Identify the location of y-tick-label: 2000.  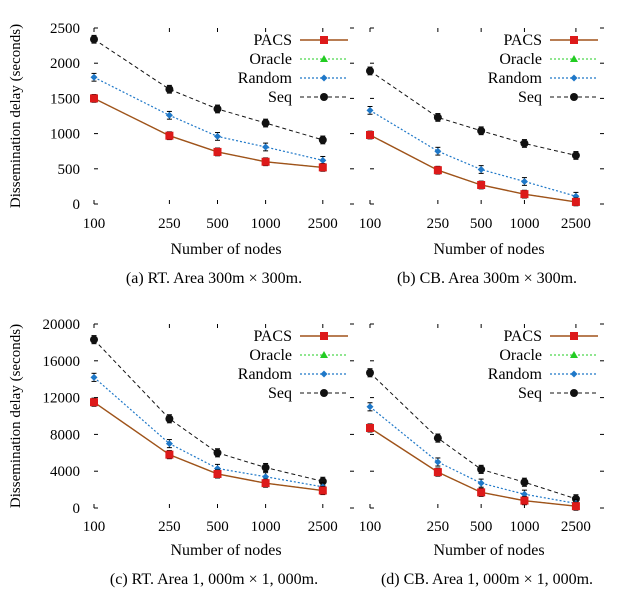
(65, 64).